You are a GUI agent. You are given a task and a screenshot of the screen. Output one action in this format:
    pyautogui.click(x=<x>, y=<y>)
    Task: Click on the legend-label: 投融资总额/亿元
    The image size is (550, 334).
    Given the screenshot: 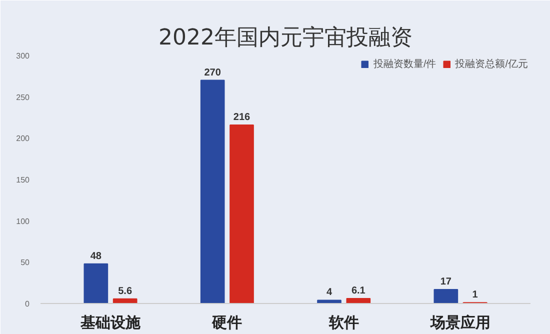 What is the action you would take?
    pyautogui.click(x=491, y=64)
    